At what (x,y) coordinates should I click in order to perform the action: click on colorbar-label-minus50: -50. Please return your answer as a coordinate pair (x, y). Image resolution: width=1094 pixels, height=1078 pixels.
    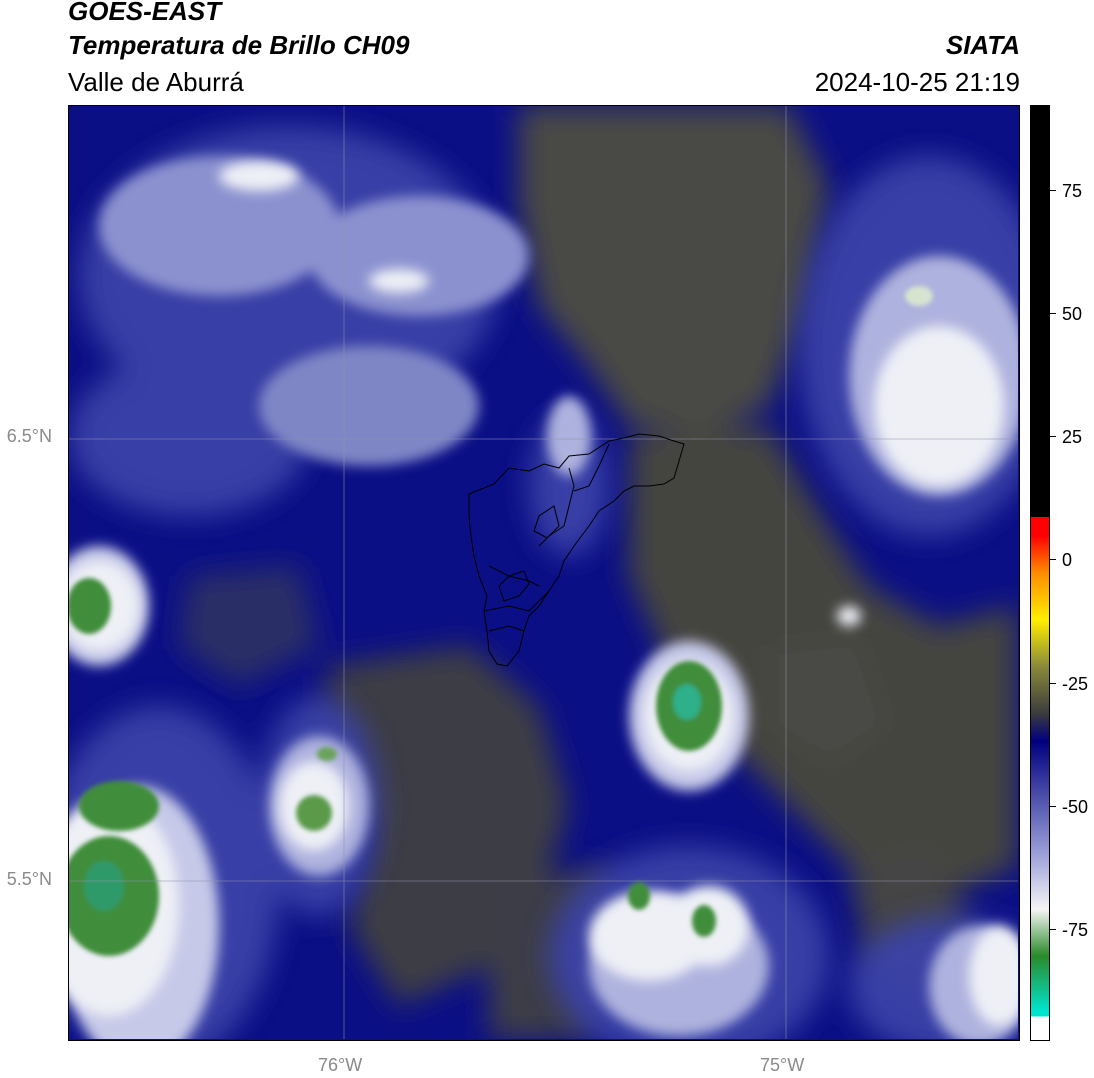
    Looking at the image, I should click on (1075, 807).